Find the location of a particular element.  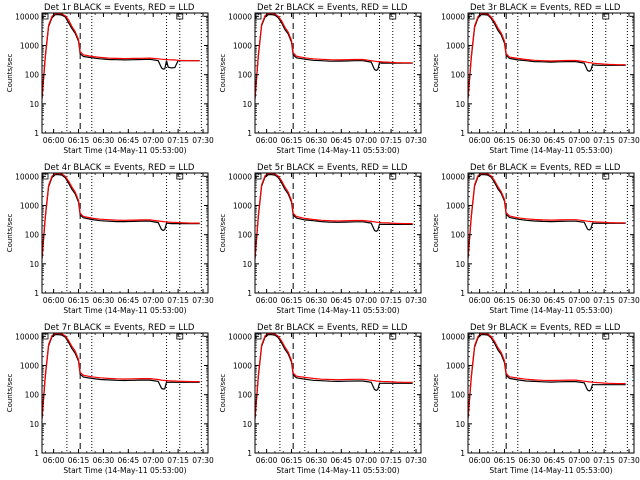

chart-title: Det 4r BLACK = Events, RED = LLD is located at coordinates (119, 168).